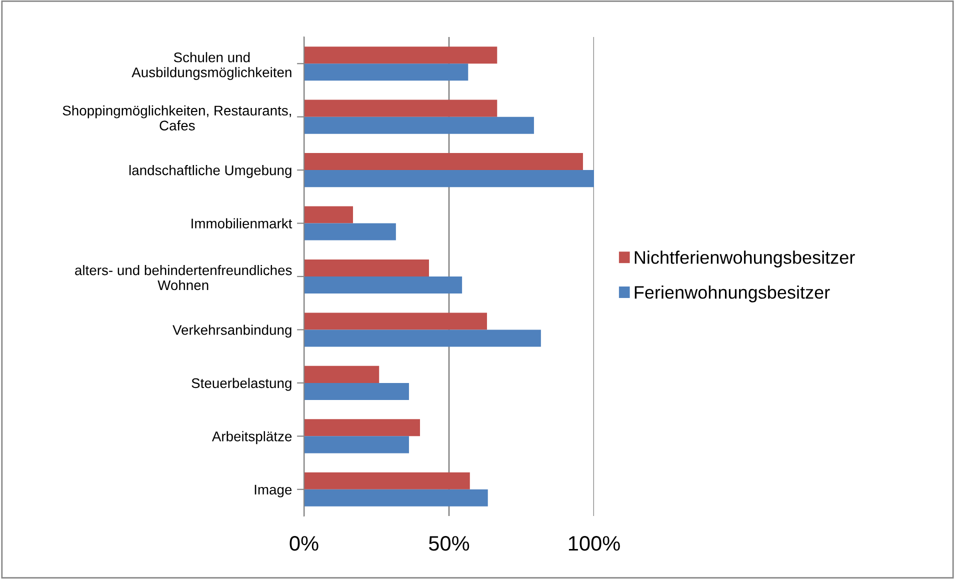 This screenshot has width=955, height=579. Describe the element at coordinates (732, 294) in the screenshot. I see `legend-label: Ferienwohnungsbesitzer` at that location.